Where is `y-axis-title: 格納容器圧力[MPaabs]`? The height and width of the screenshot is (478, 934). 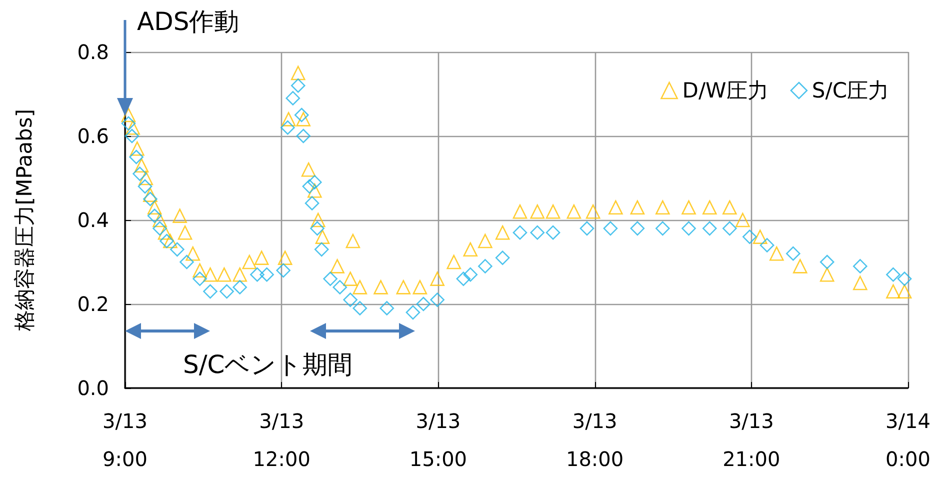 y-axis-title: 格納容器圧力[MPaabs] is located at coordinates (24, 220).